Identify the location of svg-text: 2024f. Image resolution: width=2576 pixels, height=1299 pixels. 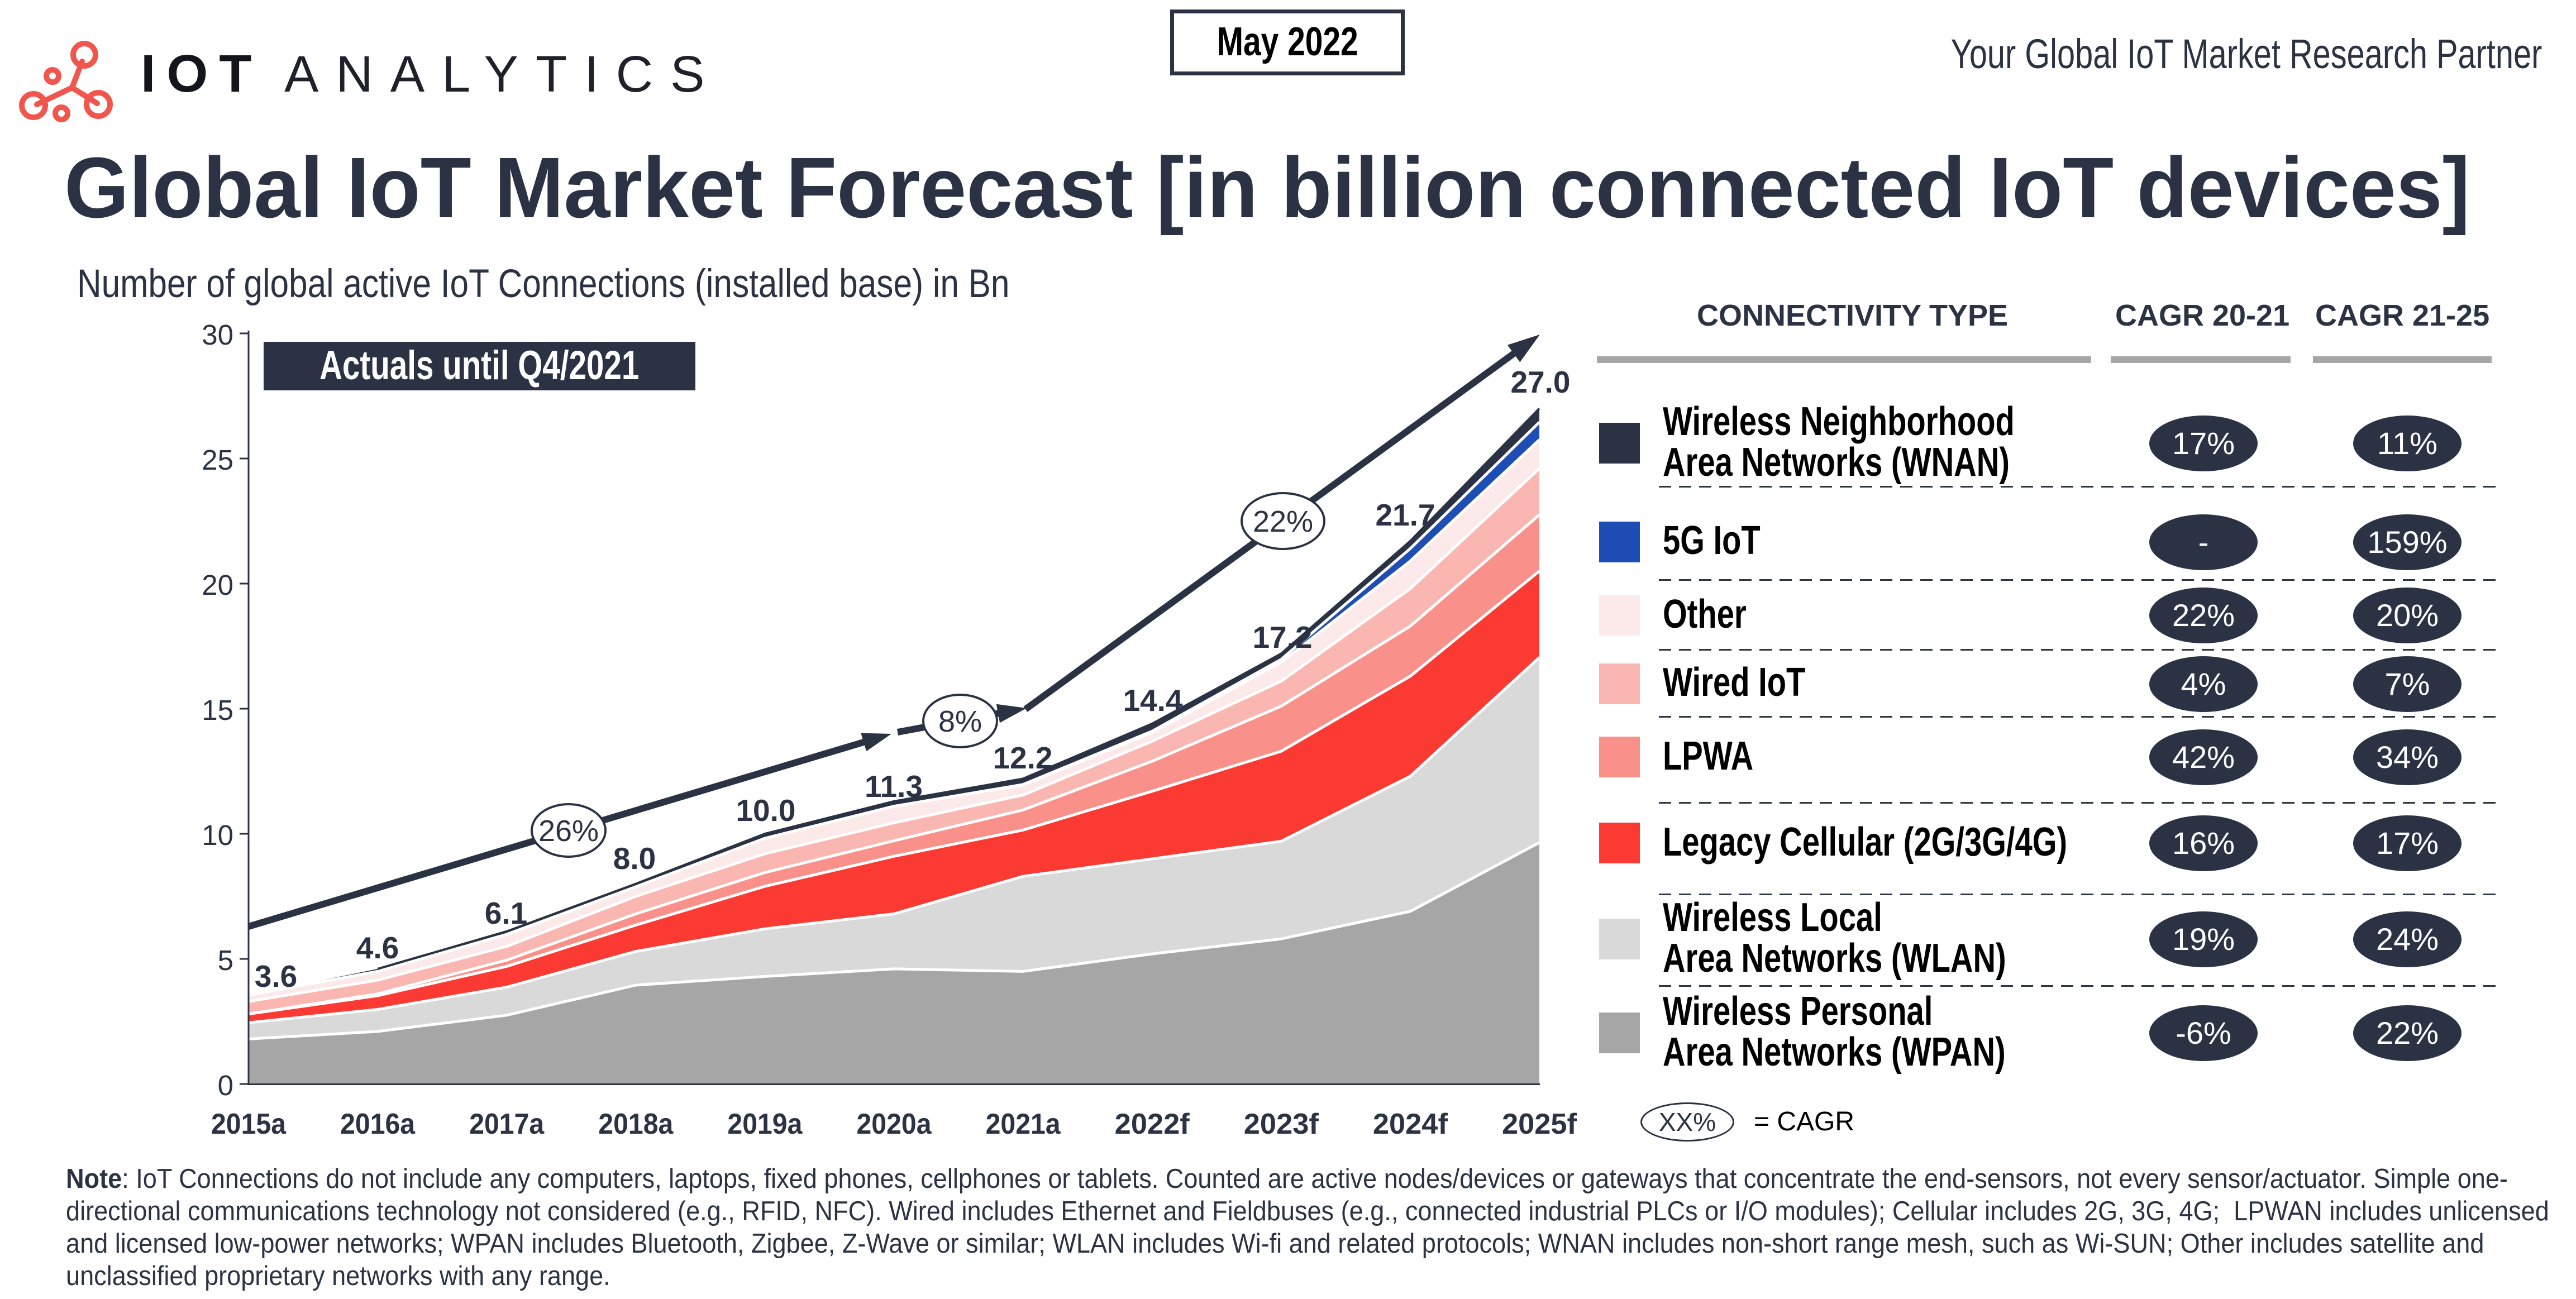
(1410, 1124).